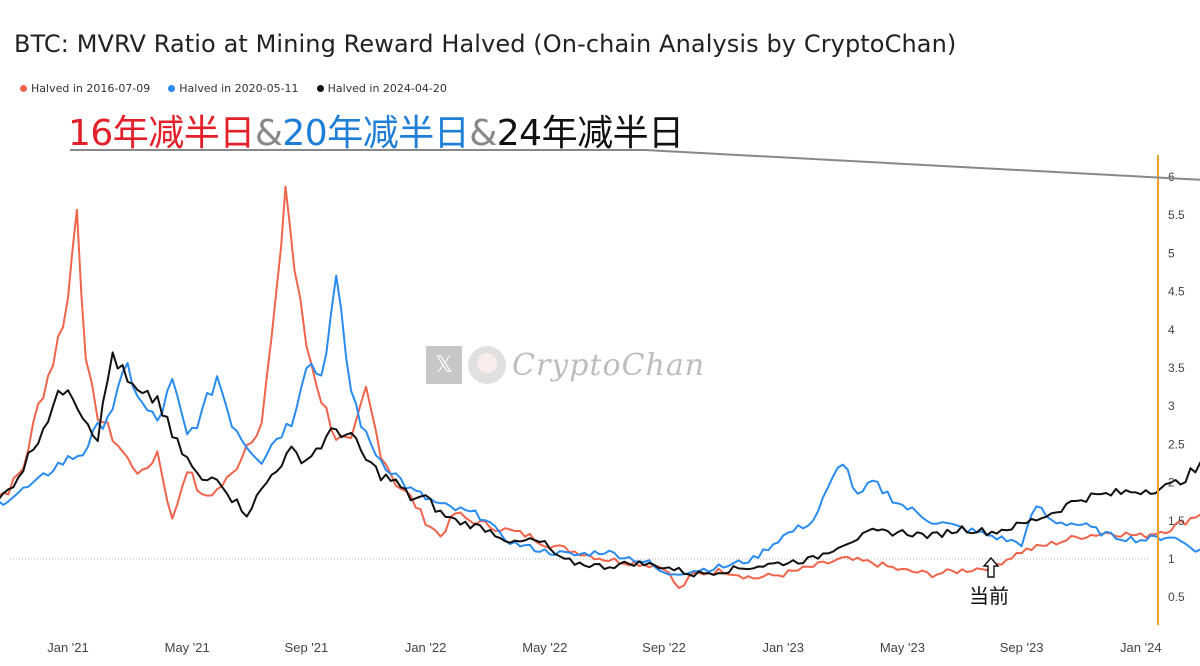 This screenshot has height=666, width=1200. Describe the element at coordinates (1176, 444) in the screenshot. I see `y-tick-label: 2.5` at that location.